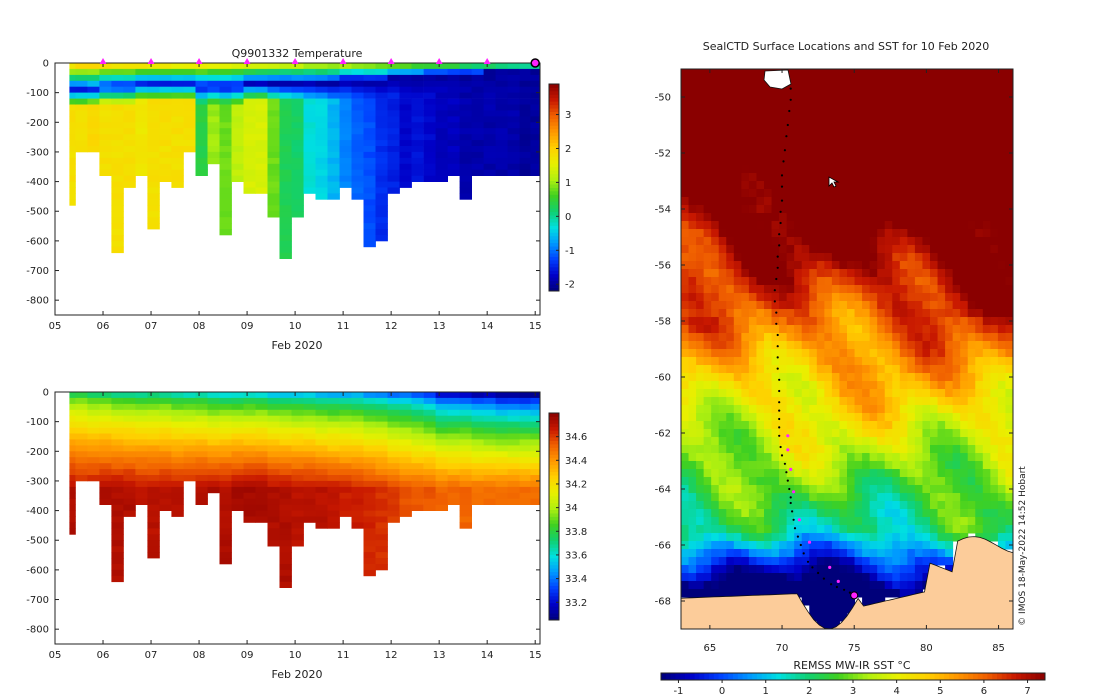 This screenshot has height=700, width=1100. Describe the element at coordinates (151, 61) in the screenshot. I see `profile-marker` at that location.